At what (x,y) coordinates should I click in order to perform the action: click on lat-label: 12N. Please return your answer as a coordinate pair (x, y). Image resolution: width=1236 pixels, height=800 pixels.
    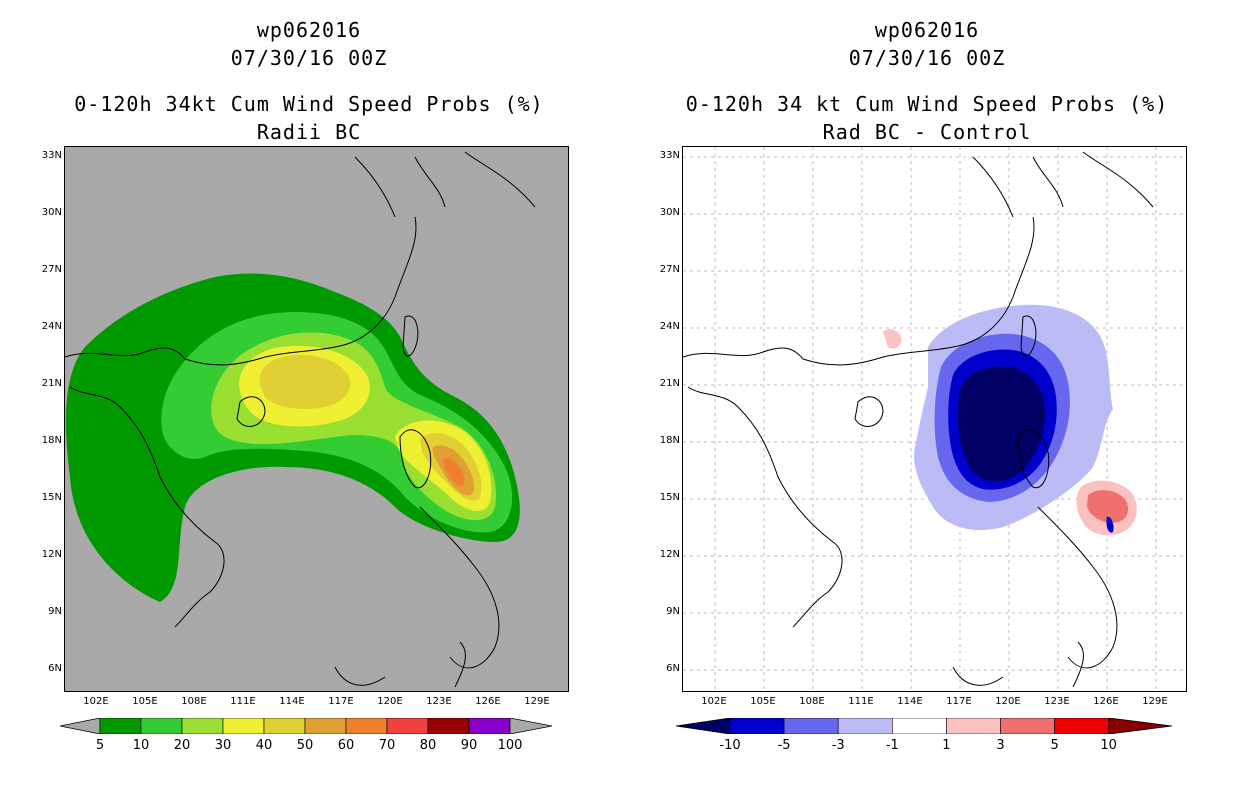
    Looking at the image, I should click on (669, 554).